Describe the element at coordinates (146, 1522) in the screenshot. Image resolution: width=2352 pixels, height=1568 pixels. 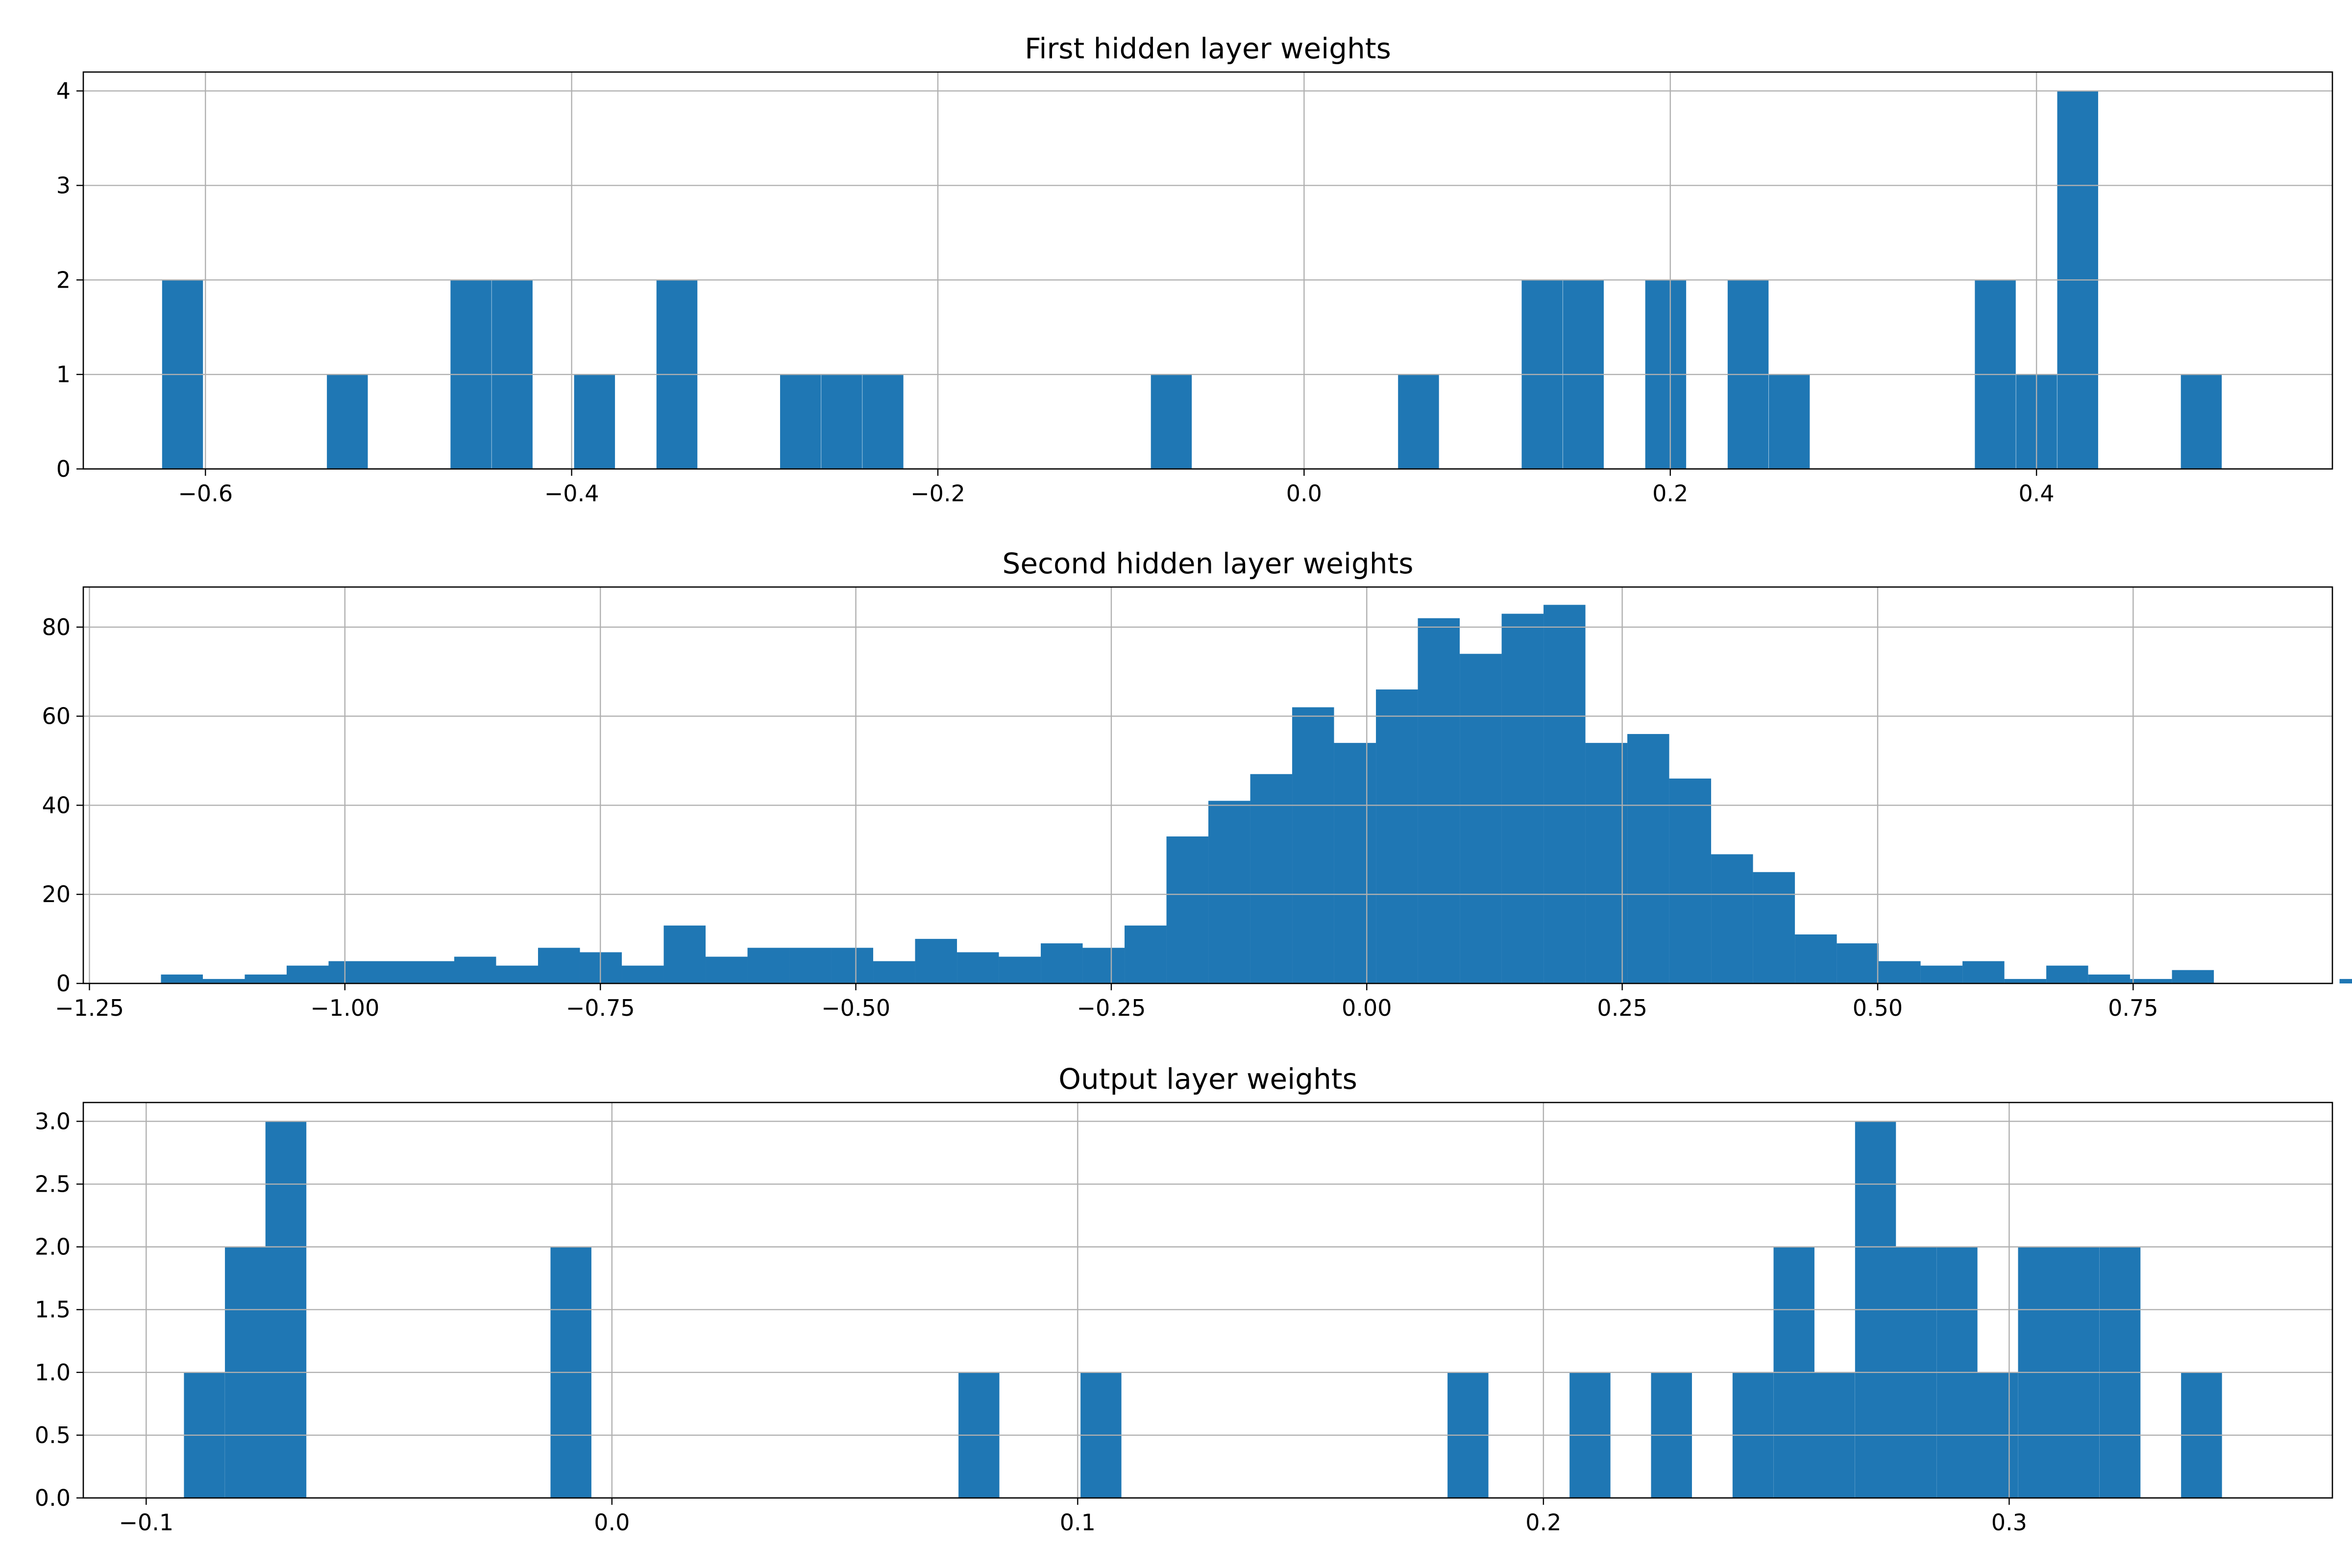
I see `x-tick-label: −0.1` at that location.